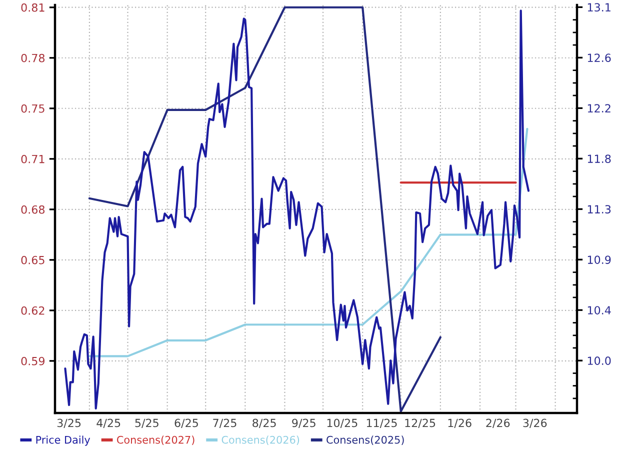 This screenshot has height=452, width=620. I want to click on y-tick-label: 0.65, so click(32, 260).